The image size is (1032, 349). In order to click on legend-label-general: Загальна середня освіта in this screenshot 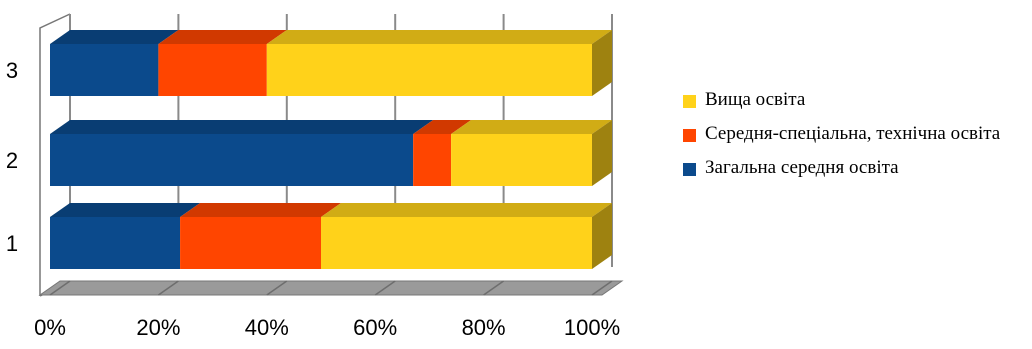, I will do `click(802, 167)`.